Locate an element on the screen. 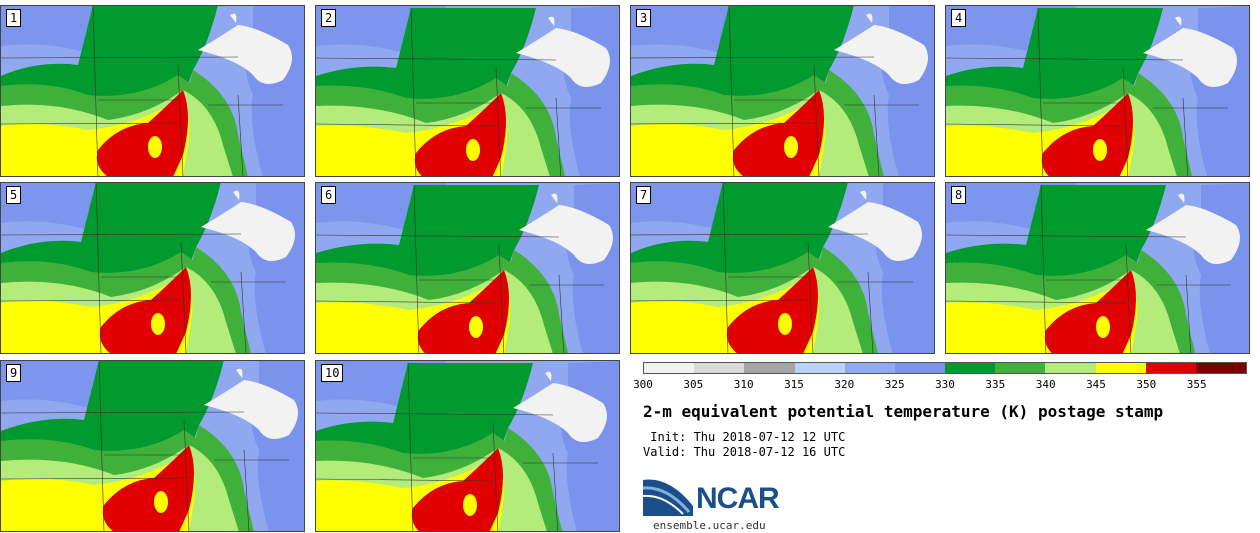  panel-member-label: 8 is located at coordinates (959, 195).